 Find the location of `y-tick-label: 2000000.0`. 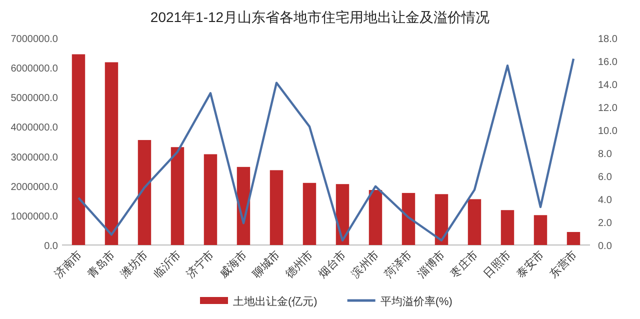

y-tick-label: 2000000.0 is located at coordinates (34, 187).